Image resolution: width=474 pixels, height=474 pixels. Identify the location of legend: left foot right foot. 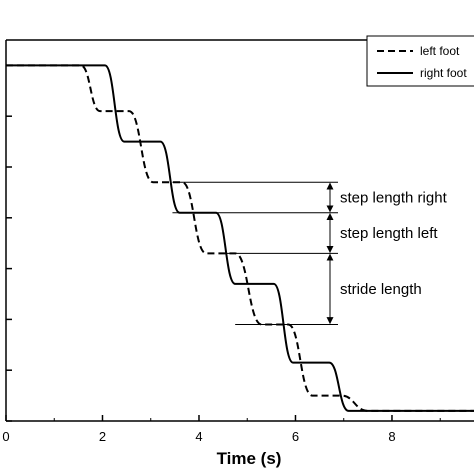
(420, 61).